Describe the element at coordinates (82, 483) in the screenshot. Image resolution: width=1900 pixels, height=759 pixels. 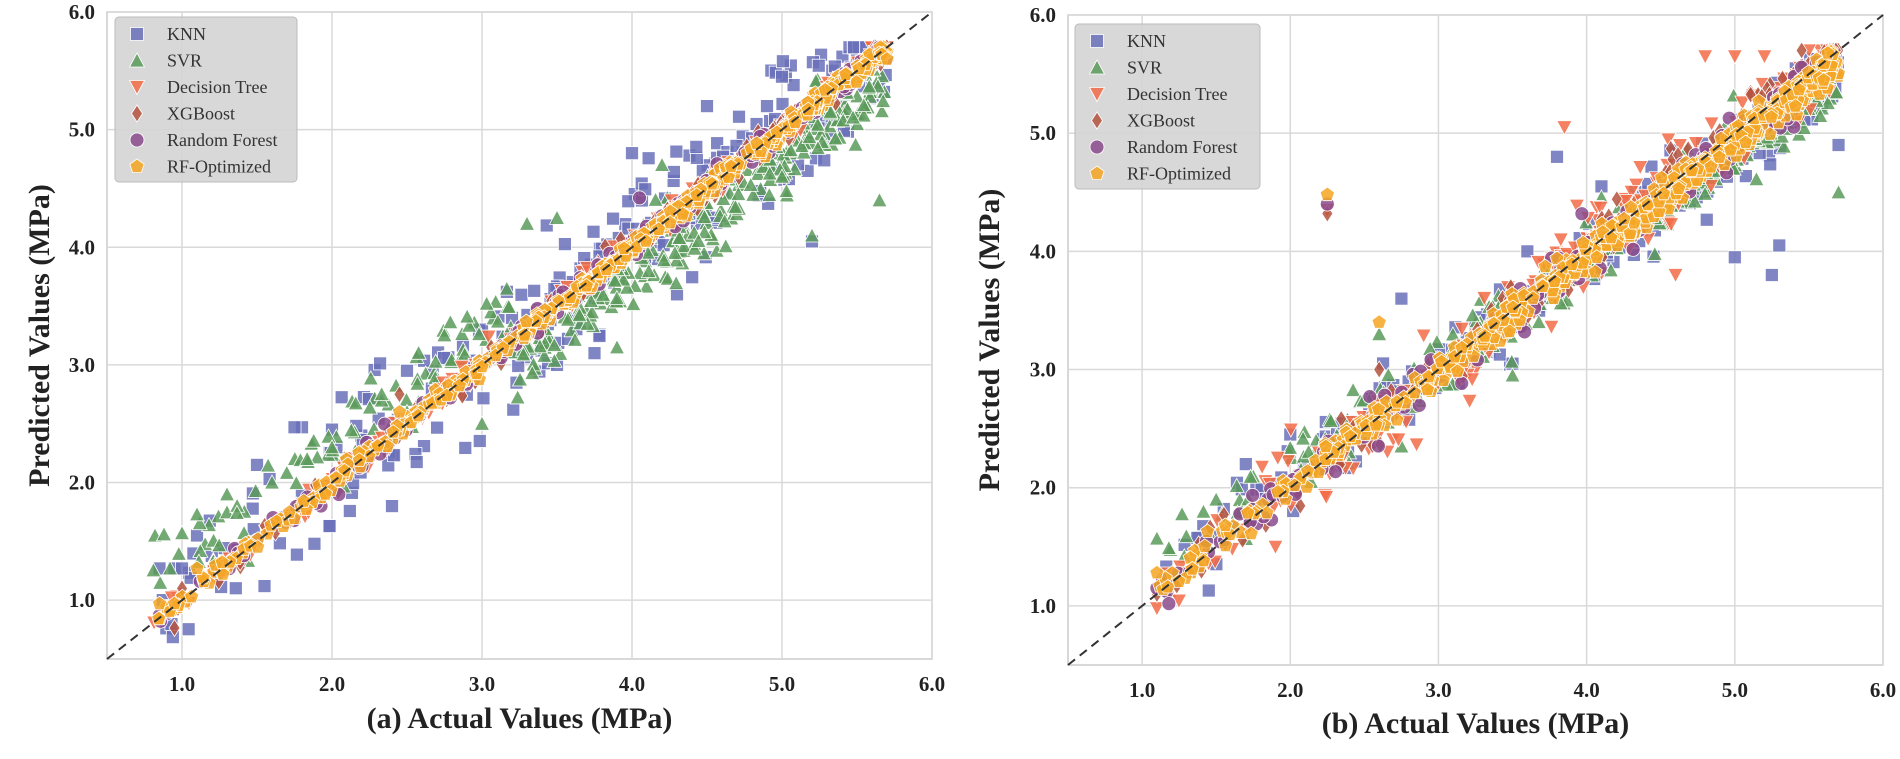
I see `y-tick-label: 2.0` at that location.